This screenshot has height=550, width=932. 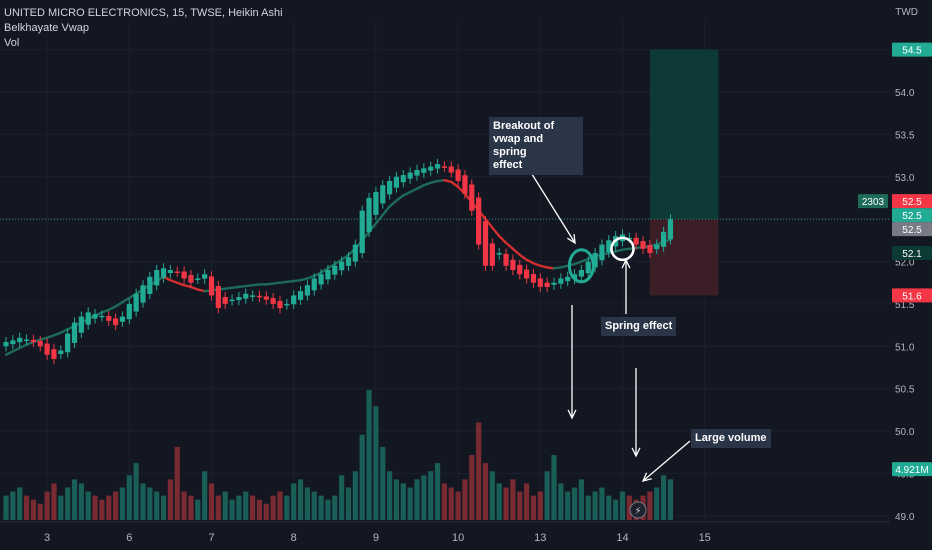 I want to click on time-tick-label: 7, so click(x=211, y=538).